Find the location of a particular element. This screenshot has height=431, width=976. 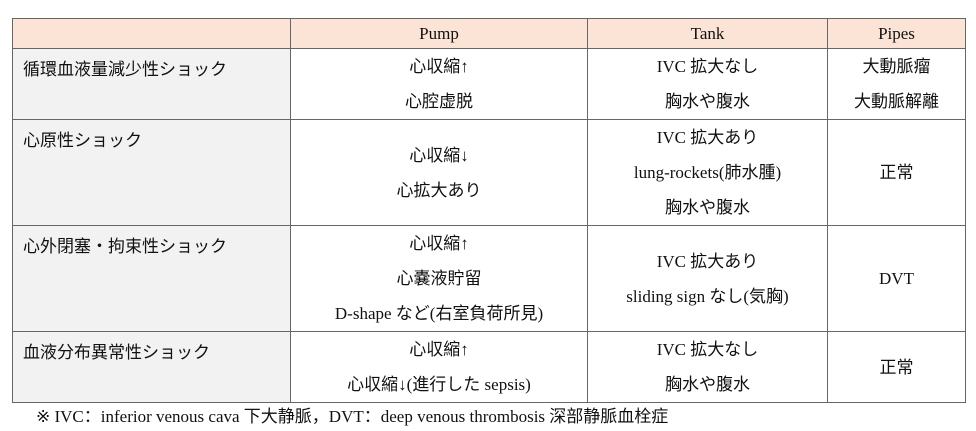

cell-line: 大動脈解離 is located at coordinates (896, 101).